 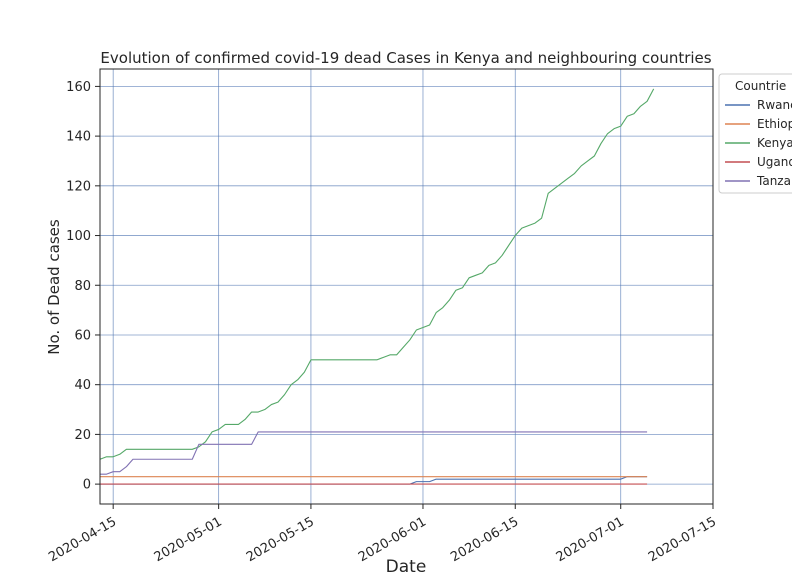 I want to click on series-line-tanzania, so click(x=374, y=453).